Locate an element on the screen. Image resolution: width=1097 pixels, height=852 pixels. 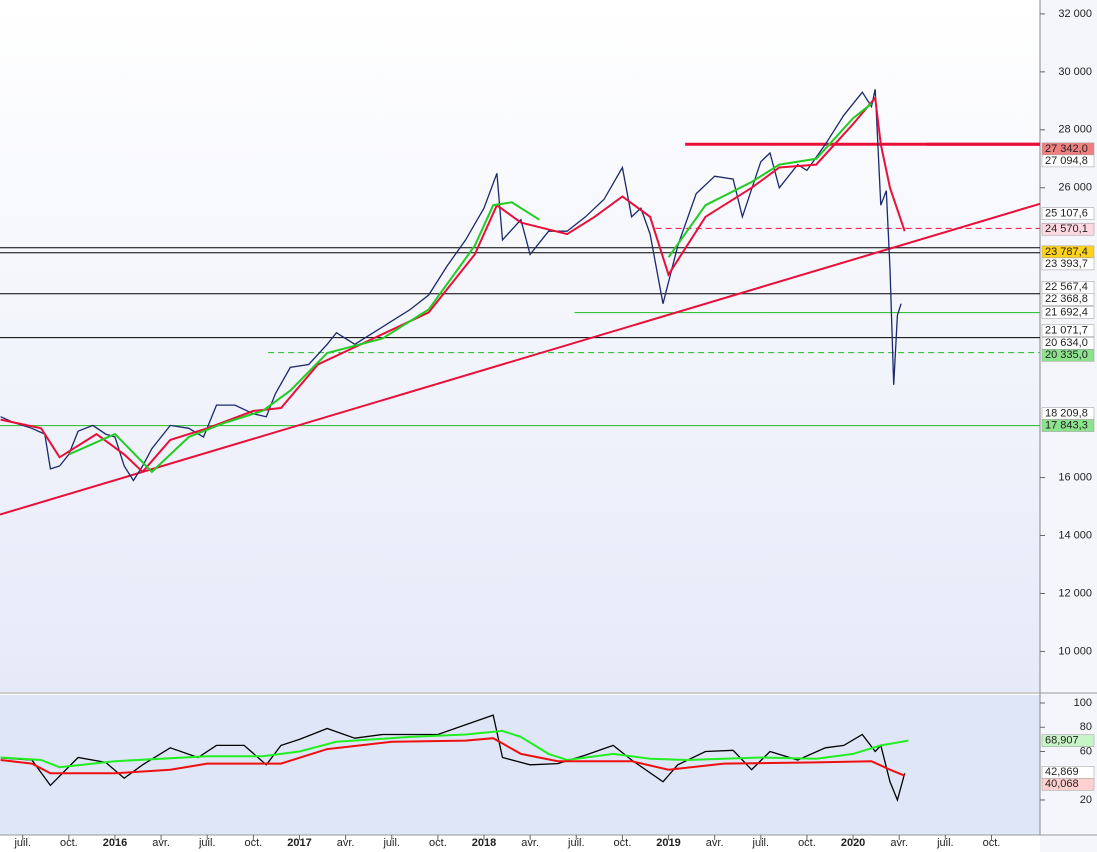
series-line is located at coordinates (453, 758).